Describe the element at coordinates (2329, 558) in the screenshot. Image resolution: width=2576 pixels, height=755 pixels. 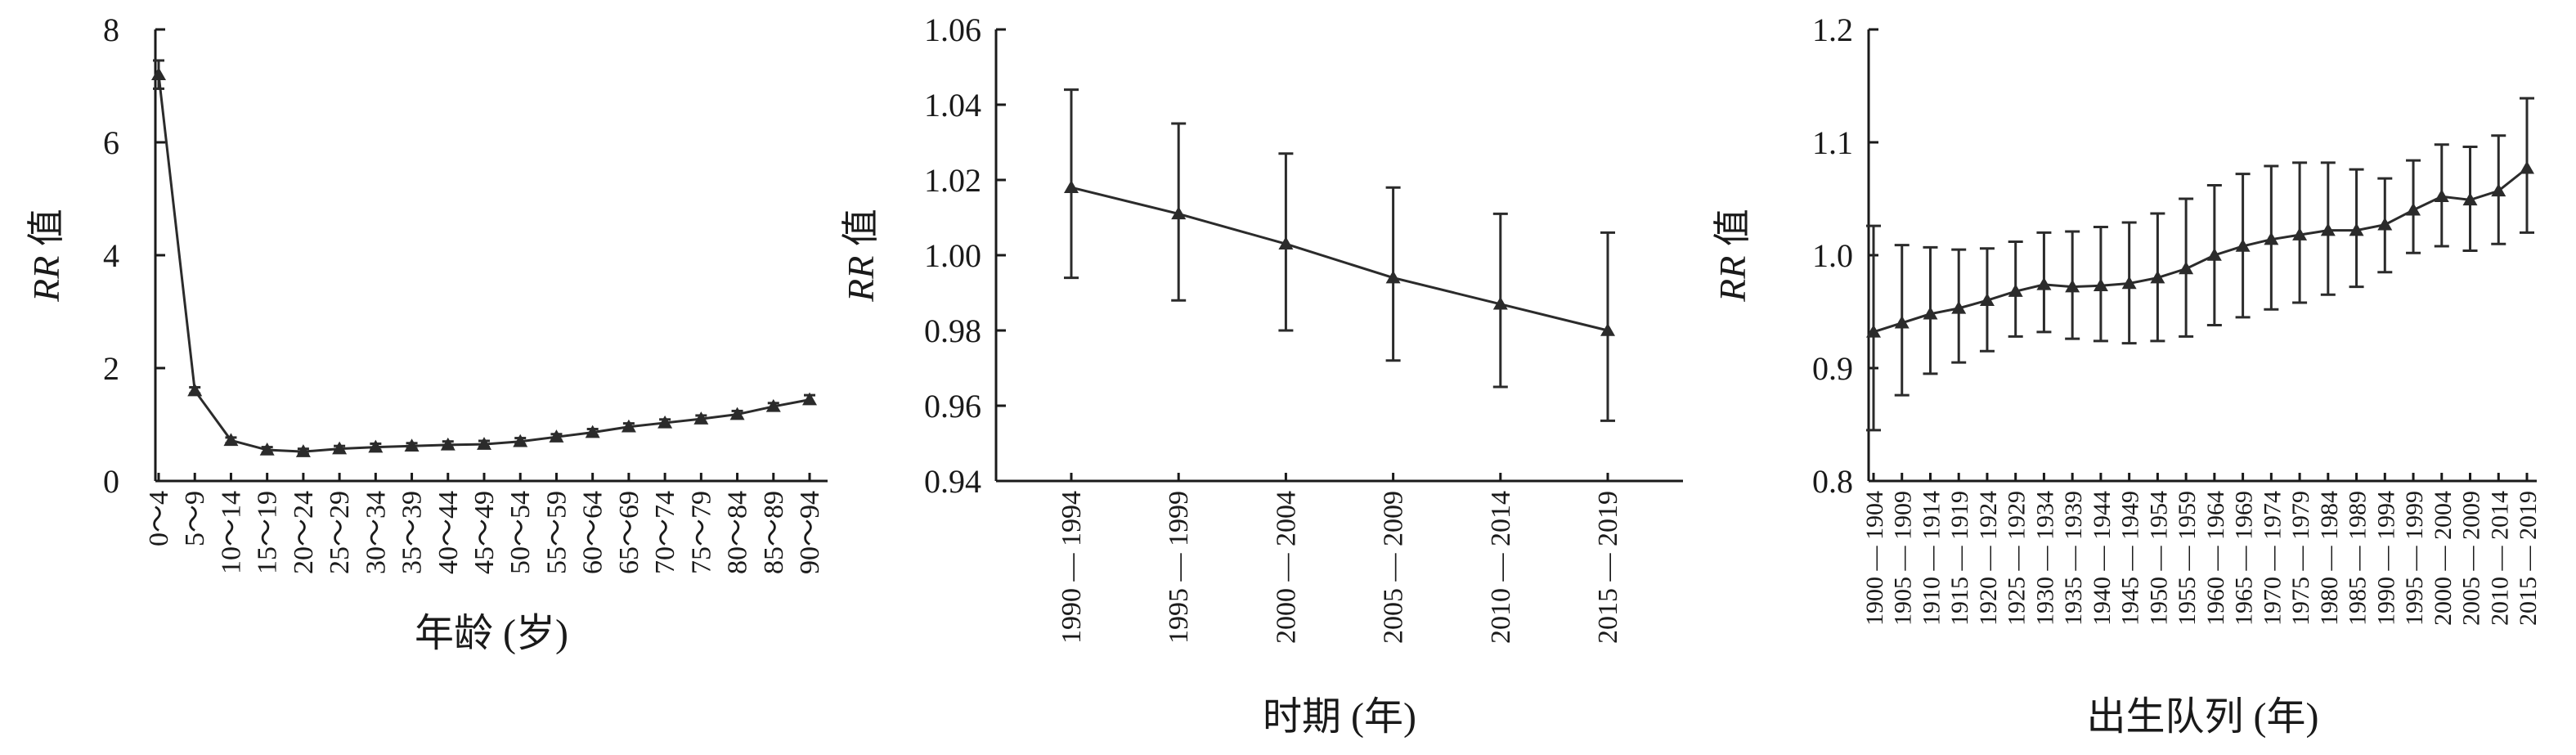
I see `x-tick-label: 1980 — 1984` at that location.